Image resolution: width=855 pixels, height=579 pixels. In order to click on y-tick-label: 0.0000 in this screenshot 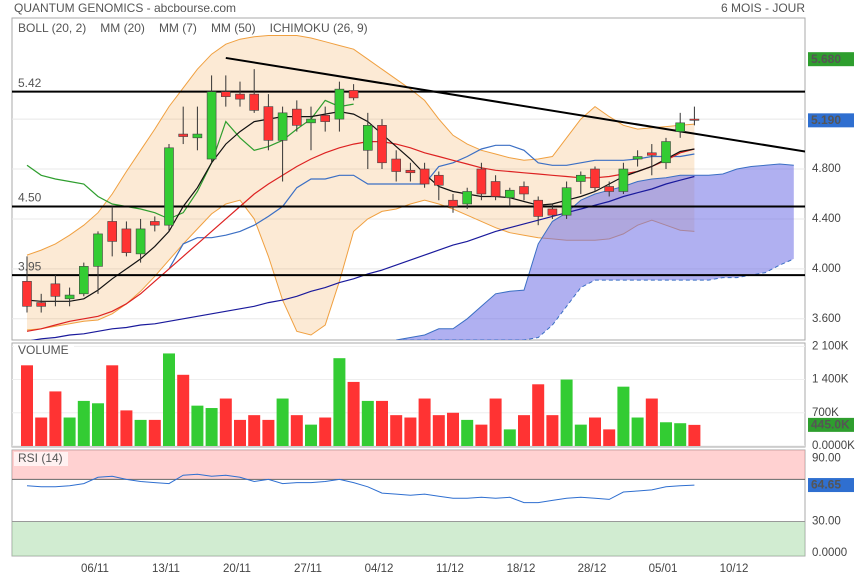, I will do `click(829, 553)`.